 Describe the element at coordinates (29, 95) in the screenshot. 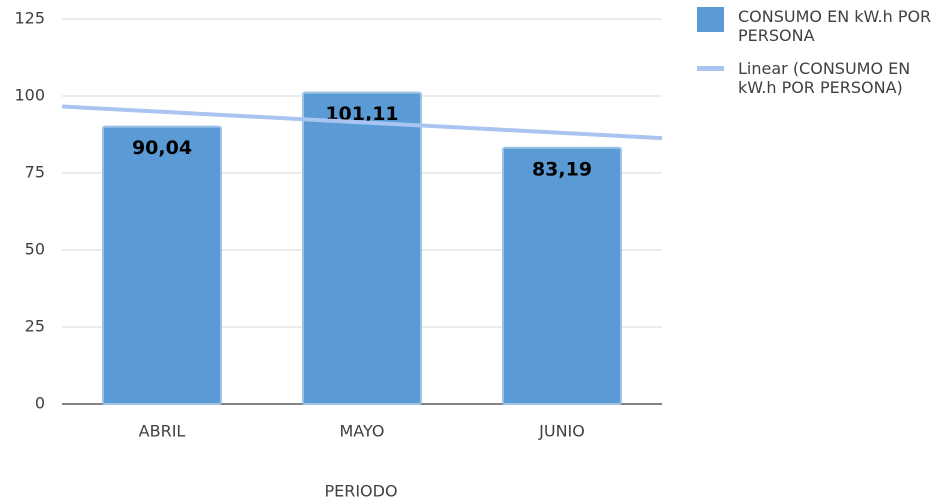

I see `y-tick-label: 100` at that location.